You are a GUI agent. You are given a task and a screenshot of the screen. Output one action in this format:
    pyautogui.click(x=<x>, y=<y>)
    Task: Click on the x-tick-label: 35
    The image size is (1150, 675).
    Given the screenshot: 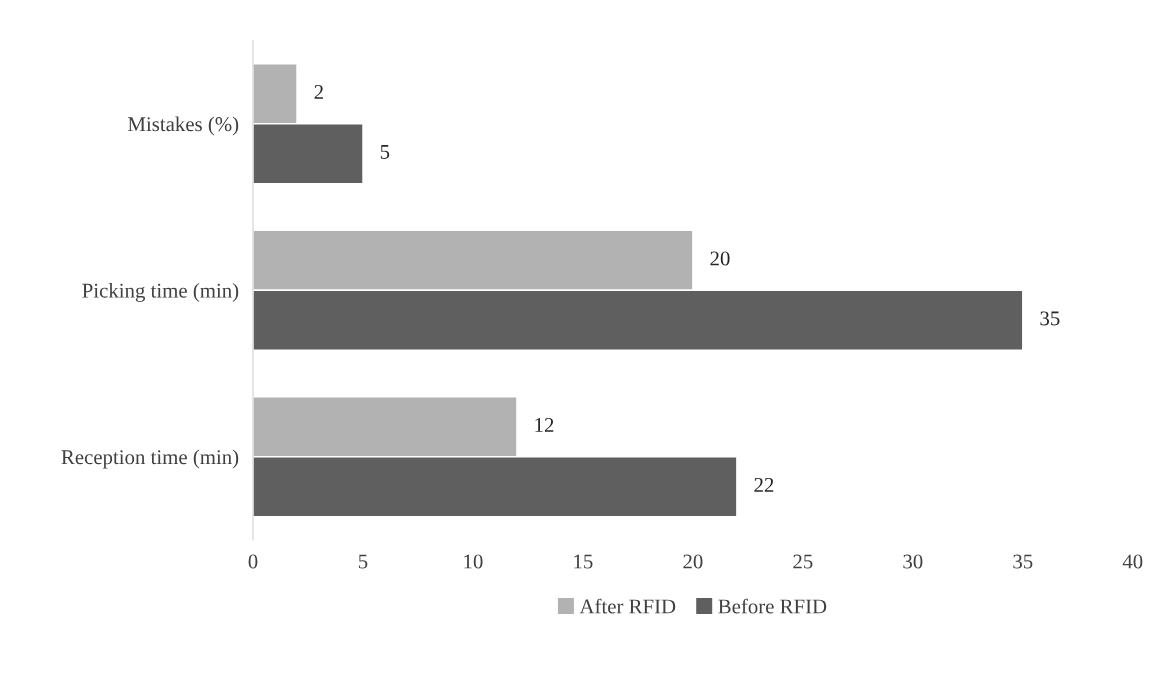 What is the action you would take?
    pyautogui.click(x=1023, y=561)
    